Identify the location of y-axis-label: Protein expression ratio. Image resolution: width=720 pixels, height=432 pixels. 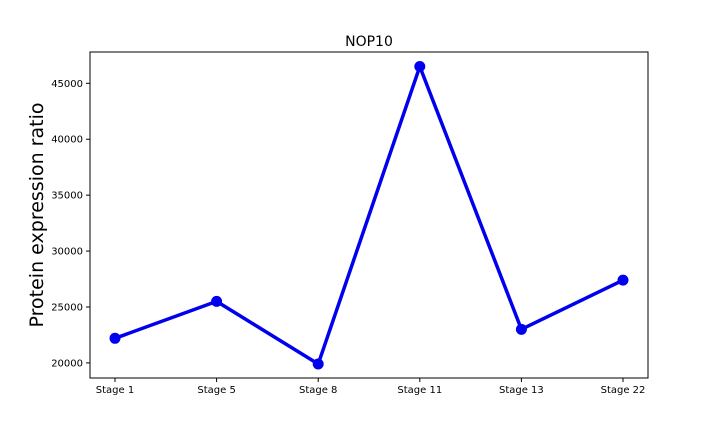
(37, 215).